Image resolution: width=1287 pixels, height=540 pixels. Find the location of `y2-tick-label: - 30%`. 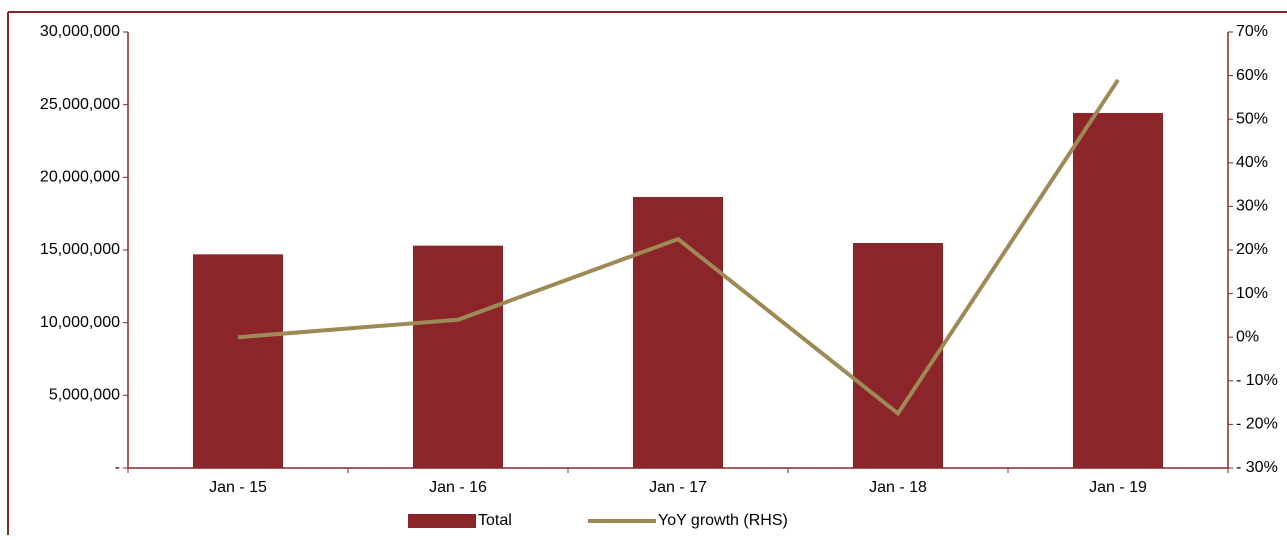

y2-tick-label: - 30% is located at coordinates (1257, 467).